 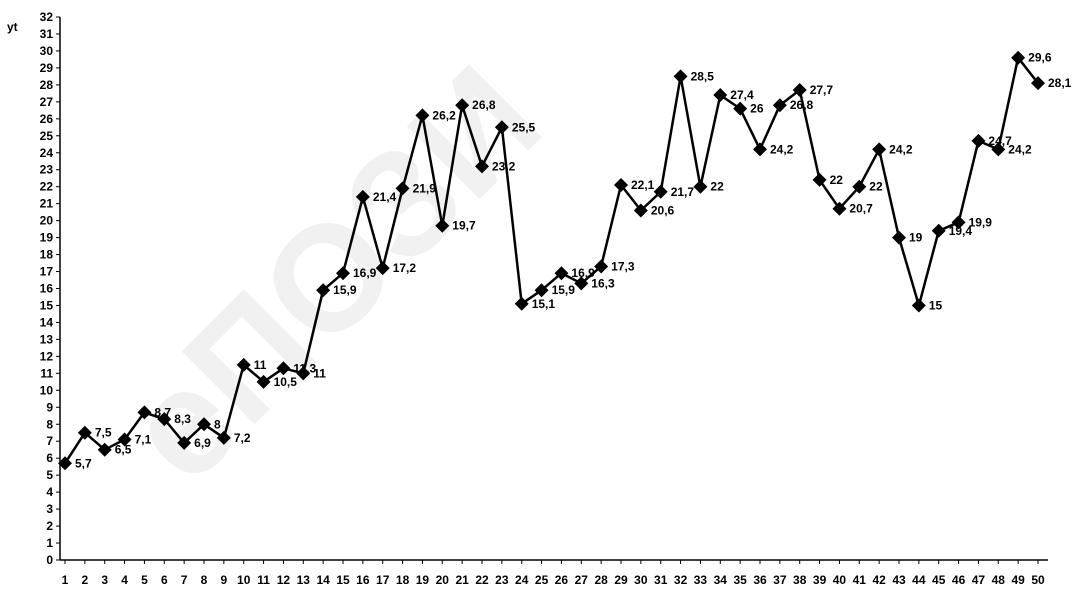 What do you see at coordinates (740, 580) in the screenshot?
I see `x-tick-label: 35` at bounding box center [740, 580].